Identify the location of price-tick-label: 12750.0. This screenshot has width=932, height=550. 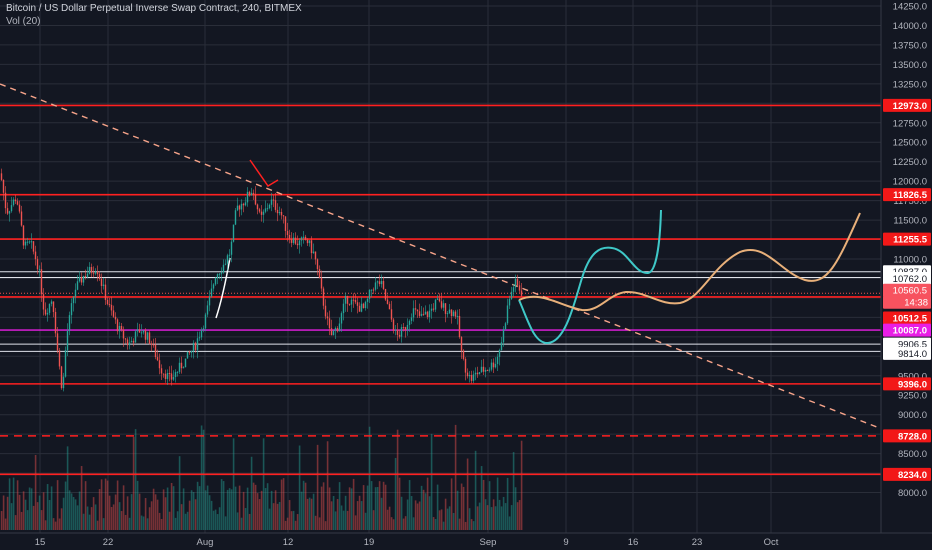
(910, 123).